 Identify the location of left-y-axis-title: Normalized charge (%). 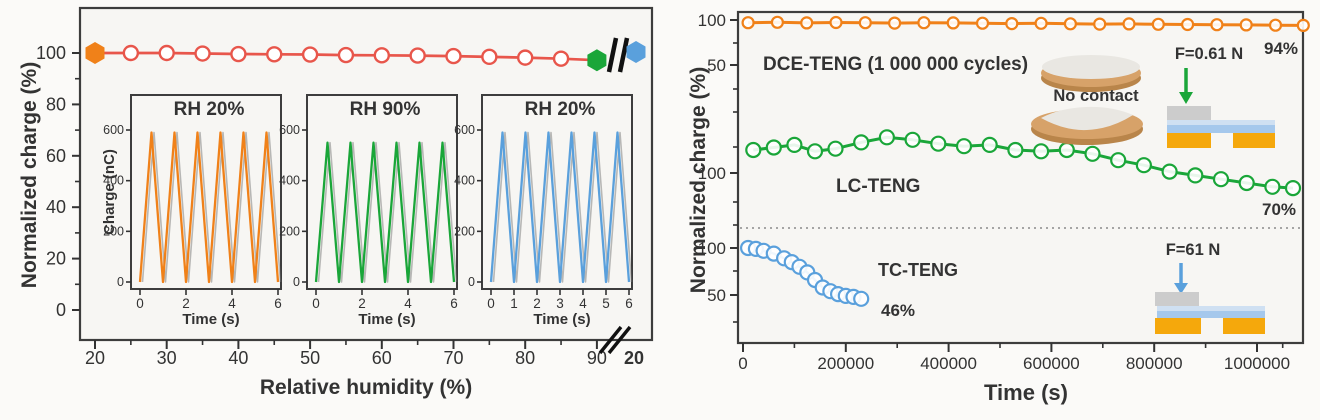
(29, 175).